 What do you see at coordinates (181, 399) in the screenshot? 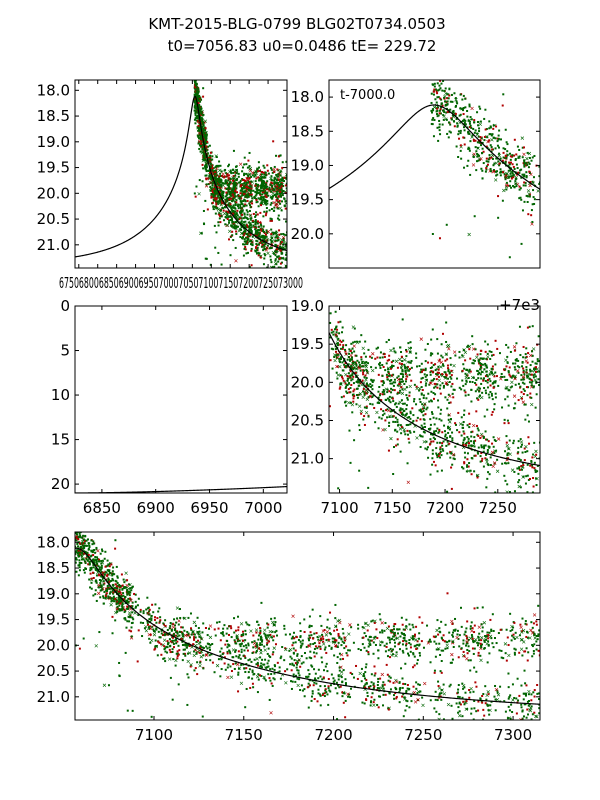
I see `chart-baseline-frame` at bounding box center [181, 399].